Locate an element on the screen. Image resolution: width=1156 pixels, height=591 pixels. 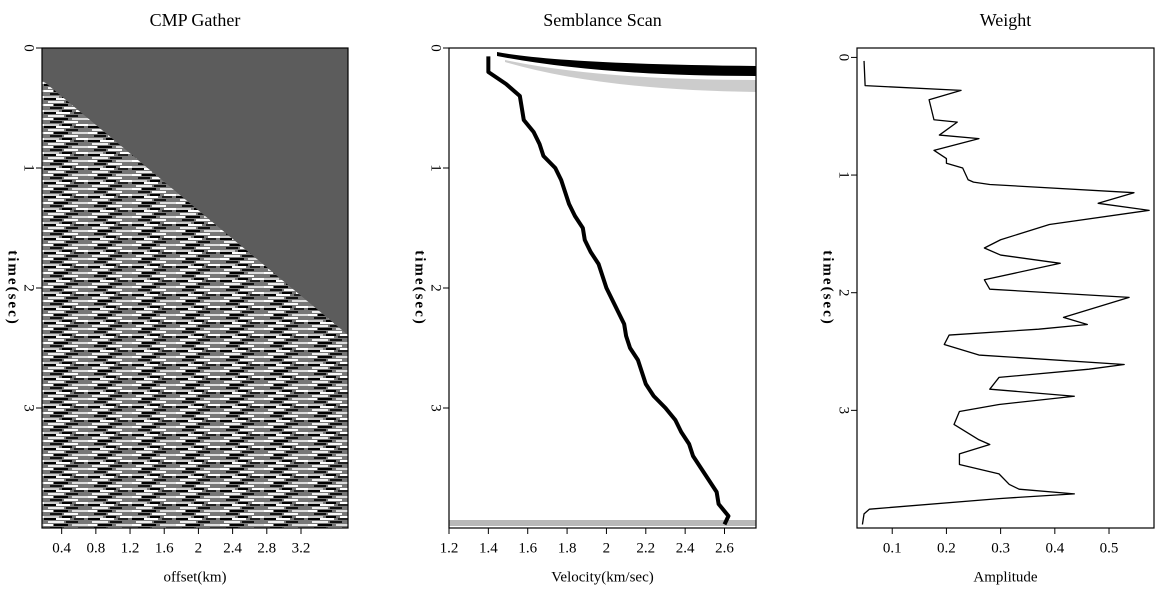
x-tick-label: 2.8 is located at coordinates (266, 548).